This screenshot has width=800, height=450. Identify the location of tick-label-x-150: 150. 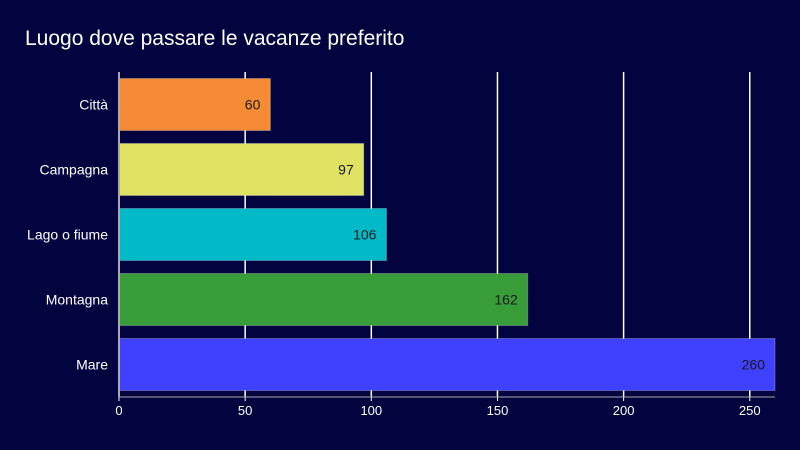
(498, 410).